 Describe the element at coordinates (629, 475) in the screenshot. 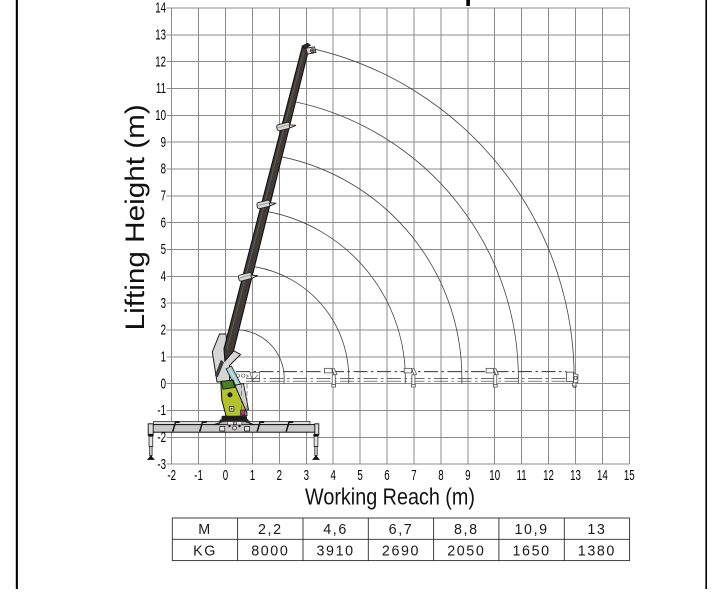

I see `svg-text: 15` at that location.